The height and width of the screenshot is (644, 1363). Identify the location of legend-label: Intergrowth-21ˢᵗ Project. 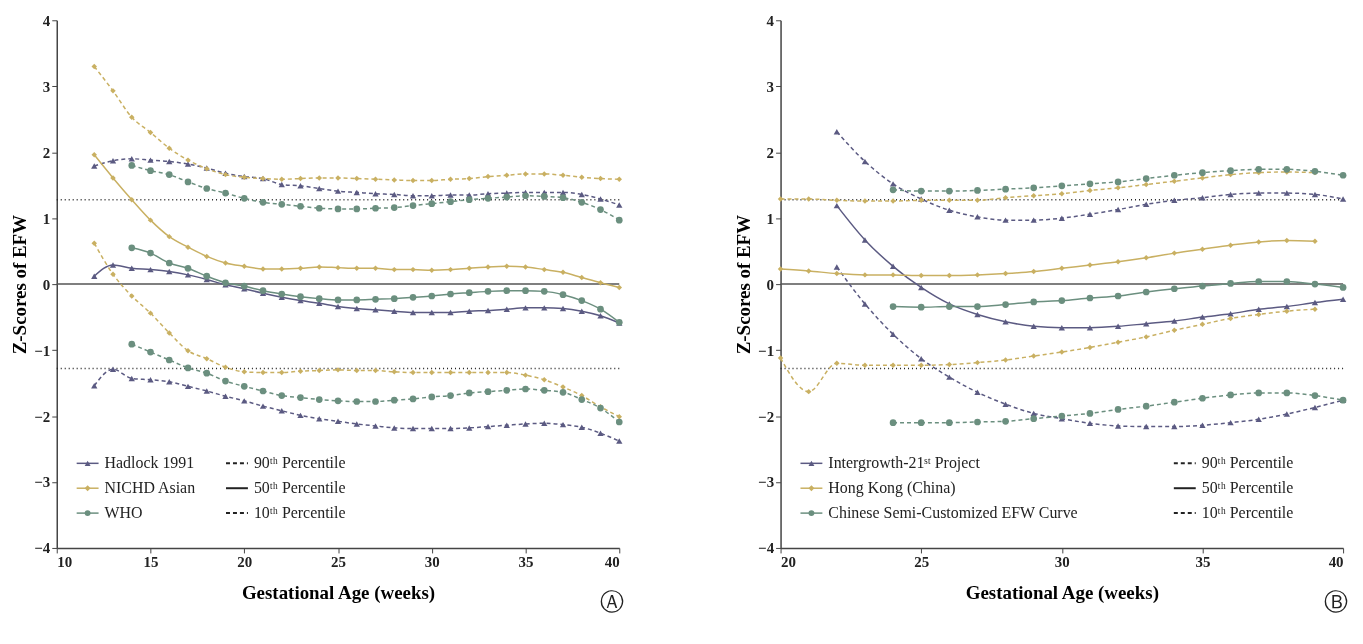
(904, 463).